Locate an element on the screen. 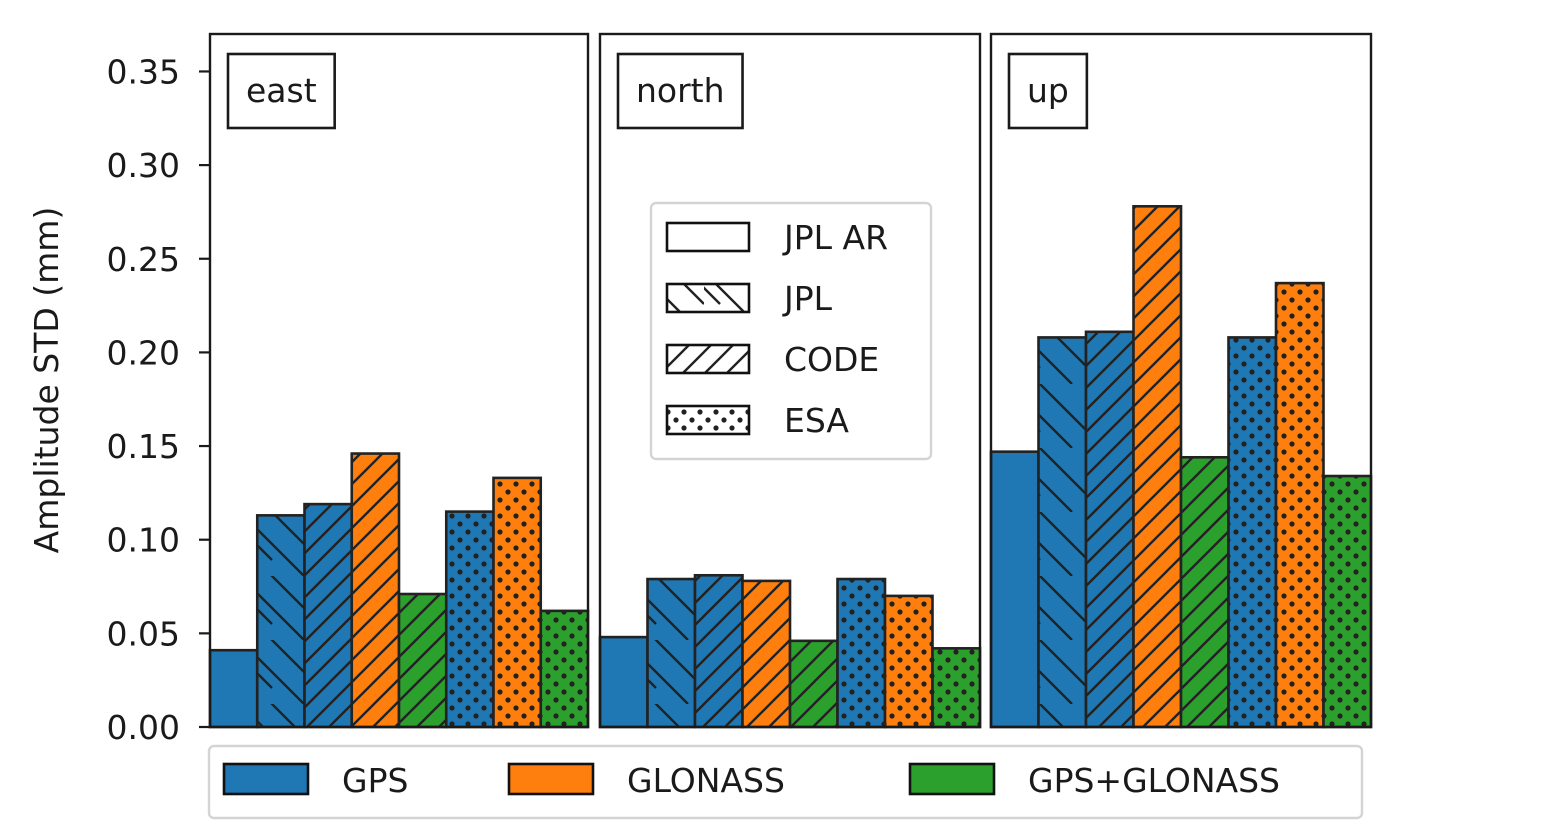 The width and height of the screenshot is (1558, 834). panel-label: up is located at coordinates (1048, 90).